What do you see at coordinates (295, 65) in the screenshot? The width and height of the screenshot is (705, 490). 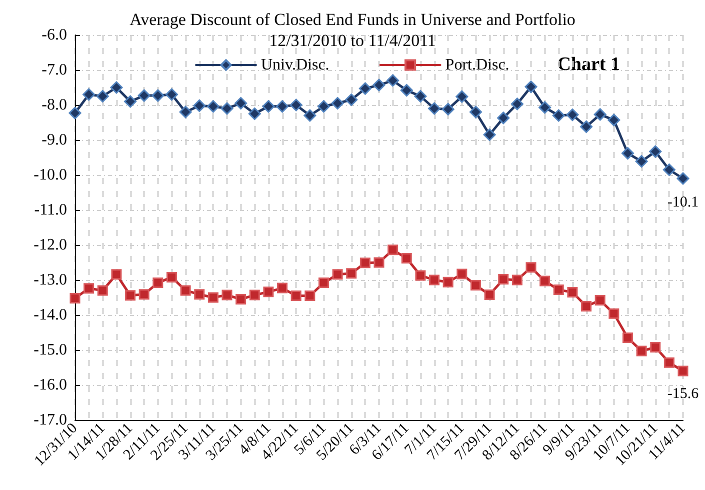 I see `legend-label: Univ.Disc.` at bounding box center [295, 65].